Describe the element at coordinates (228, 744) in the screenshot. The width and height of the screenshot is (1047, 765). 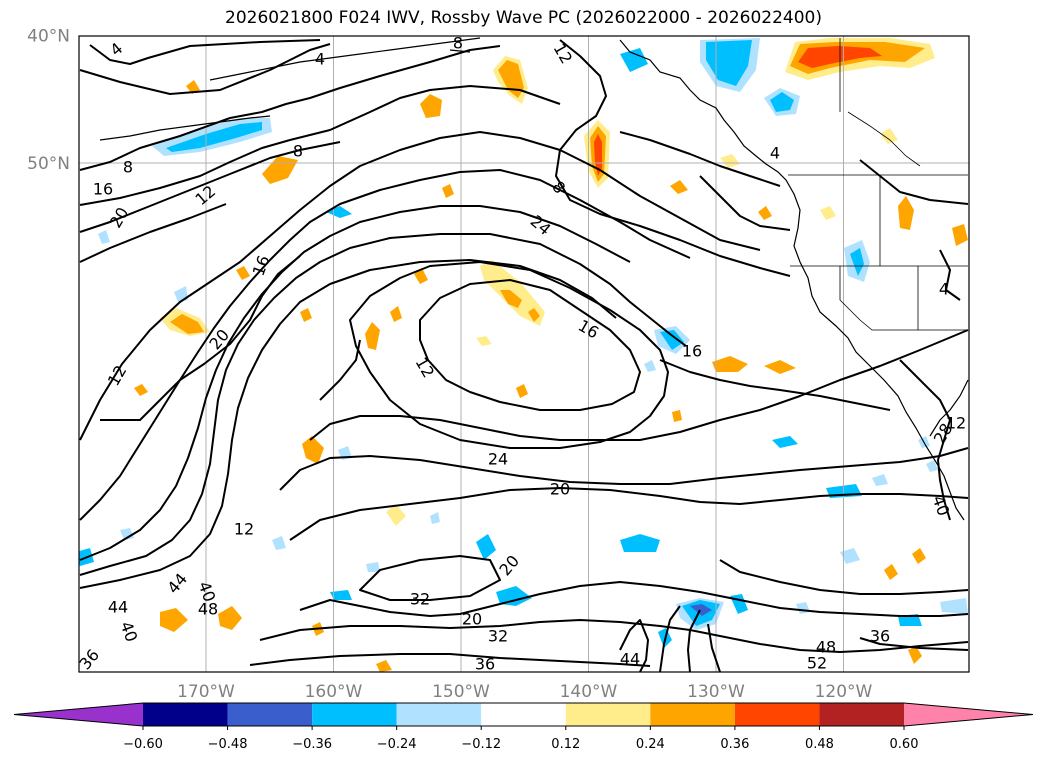
I see `colorbar-label: −0.48` at that location.